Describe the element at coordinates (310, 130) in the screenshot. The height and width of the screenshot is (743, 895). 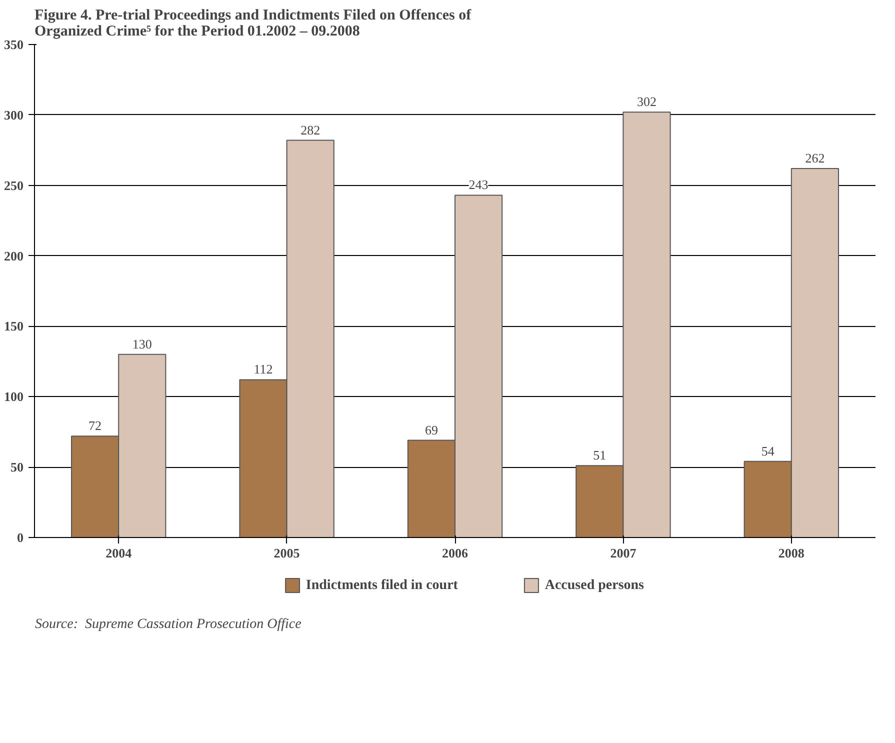
I see `data-label: 282` at that location.